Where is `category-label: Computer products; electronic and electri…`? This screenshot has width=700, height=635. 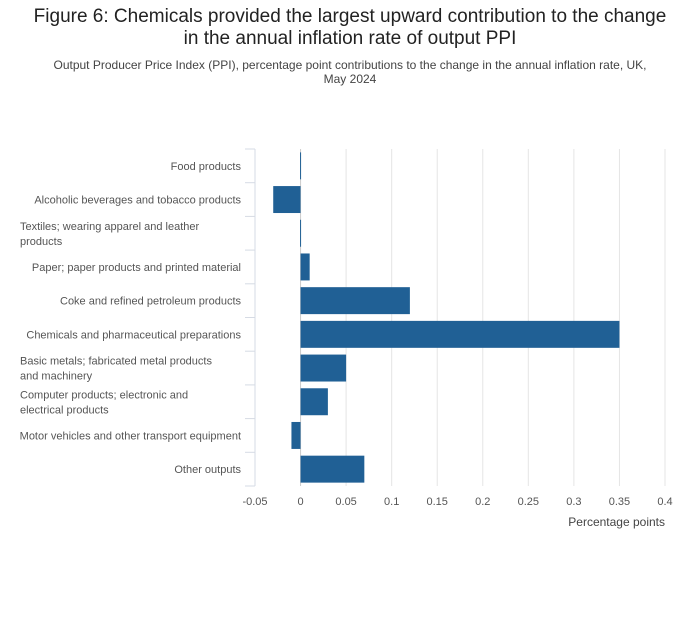
category-label: Computer products; electronic and electri… is located at coordinates (104, 402).